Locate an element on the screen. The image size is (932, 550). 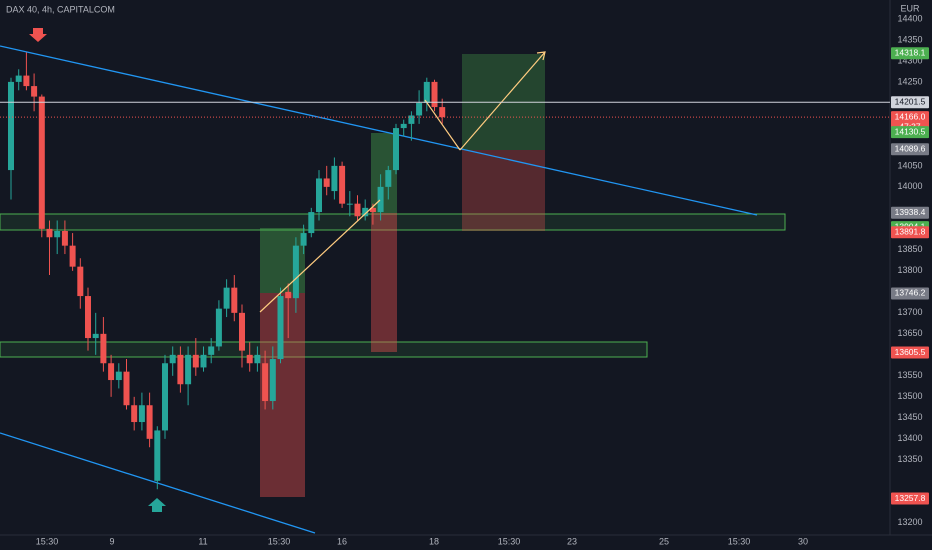
price-label: 14130.5 is located at coordinates (910, 131).